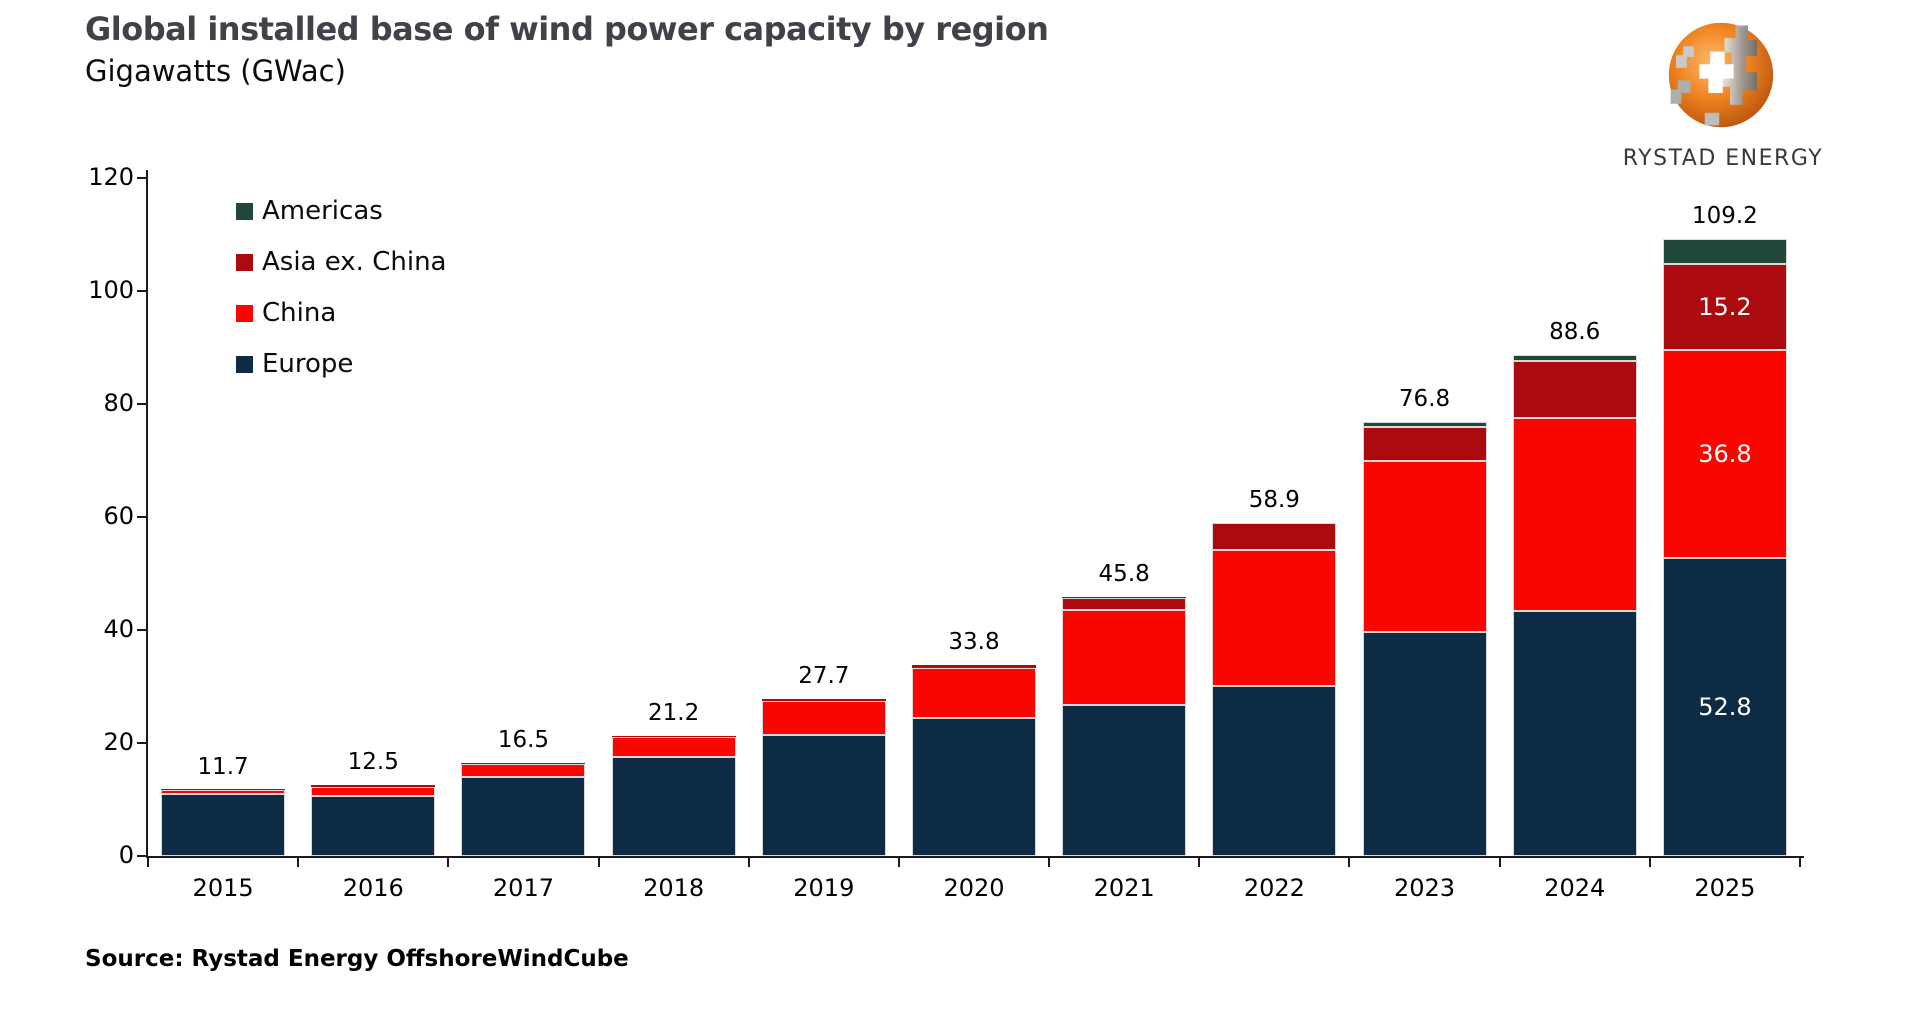  Describe the element at coordinates (823, 700) in the screenshot. I see `bar-segment-asia-ex-china-2019` at that location.